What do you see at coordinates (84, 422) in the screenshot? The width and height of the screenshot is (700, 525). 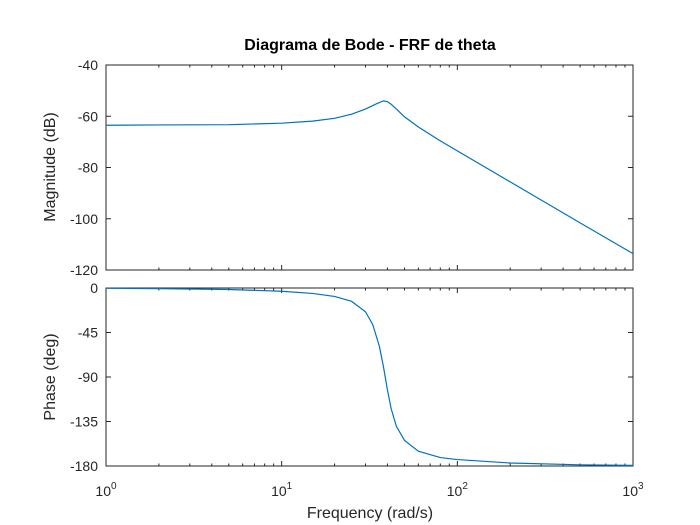 I see `phase-ytick-label: -135` at bounding box center [84, 422].